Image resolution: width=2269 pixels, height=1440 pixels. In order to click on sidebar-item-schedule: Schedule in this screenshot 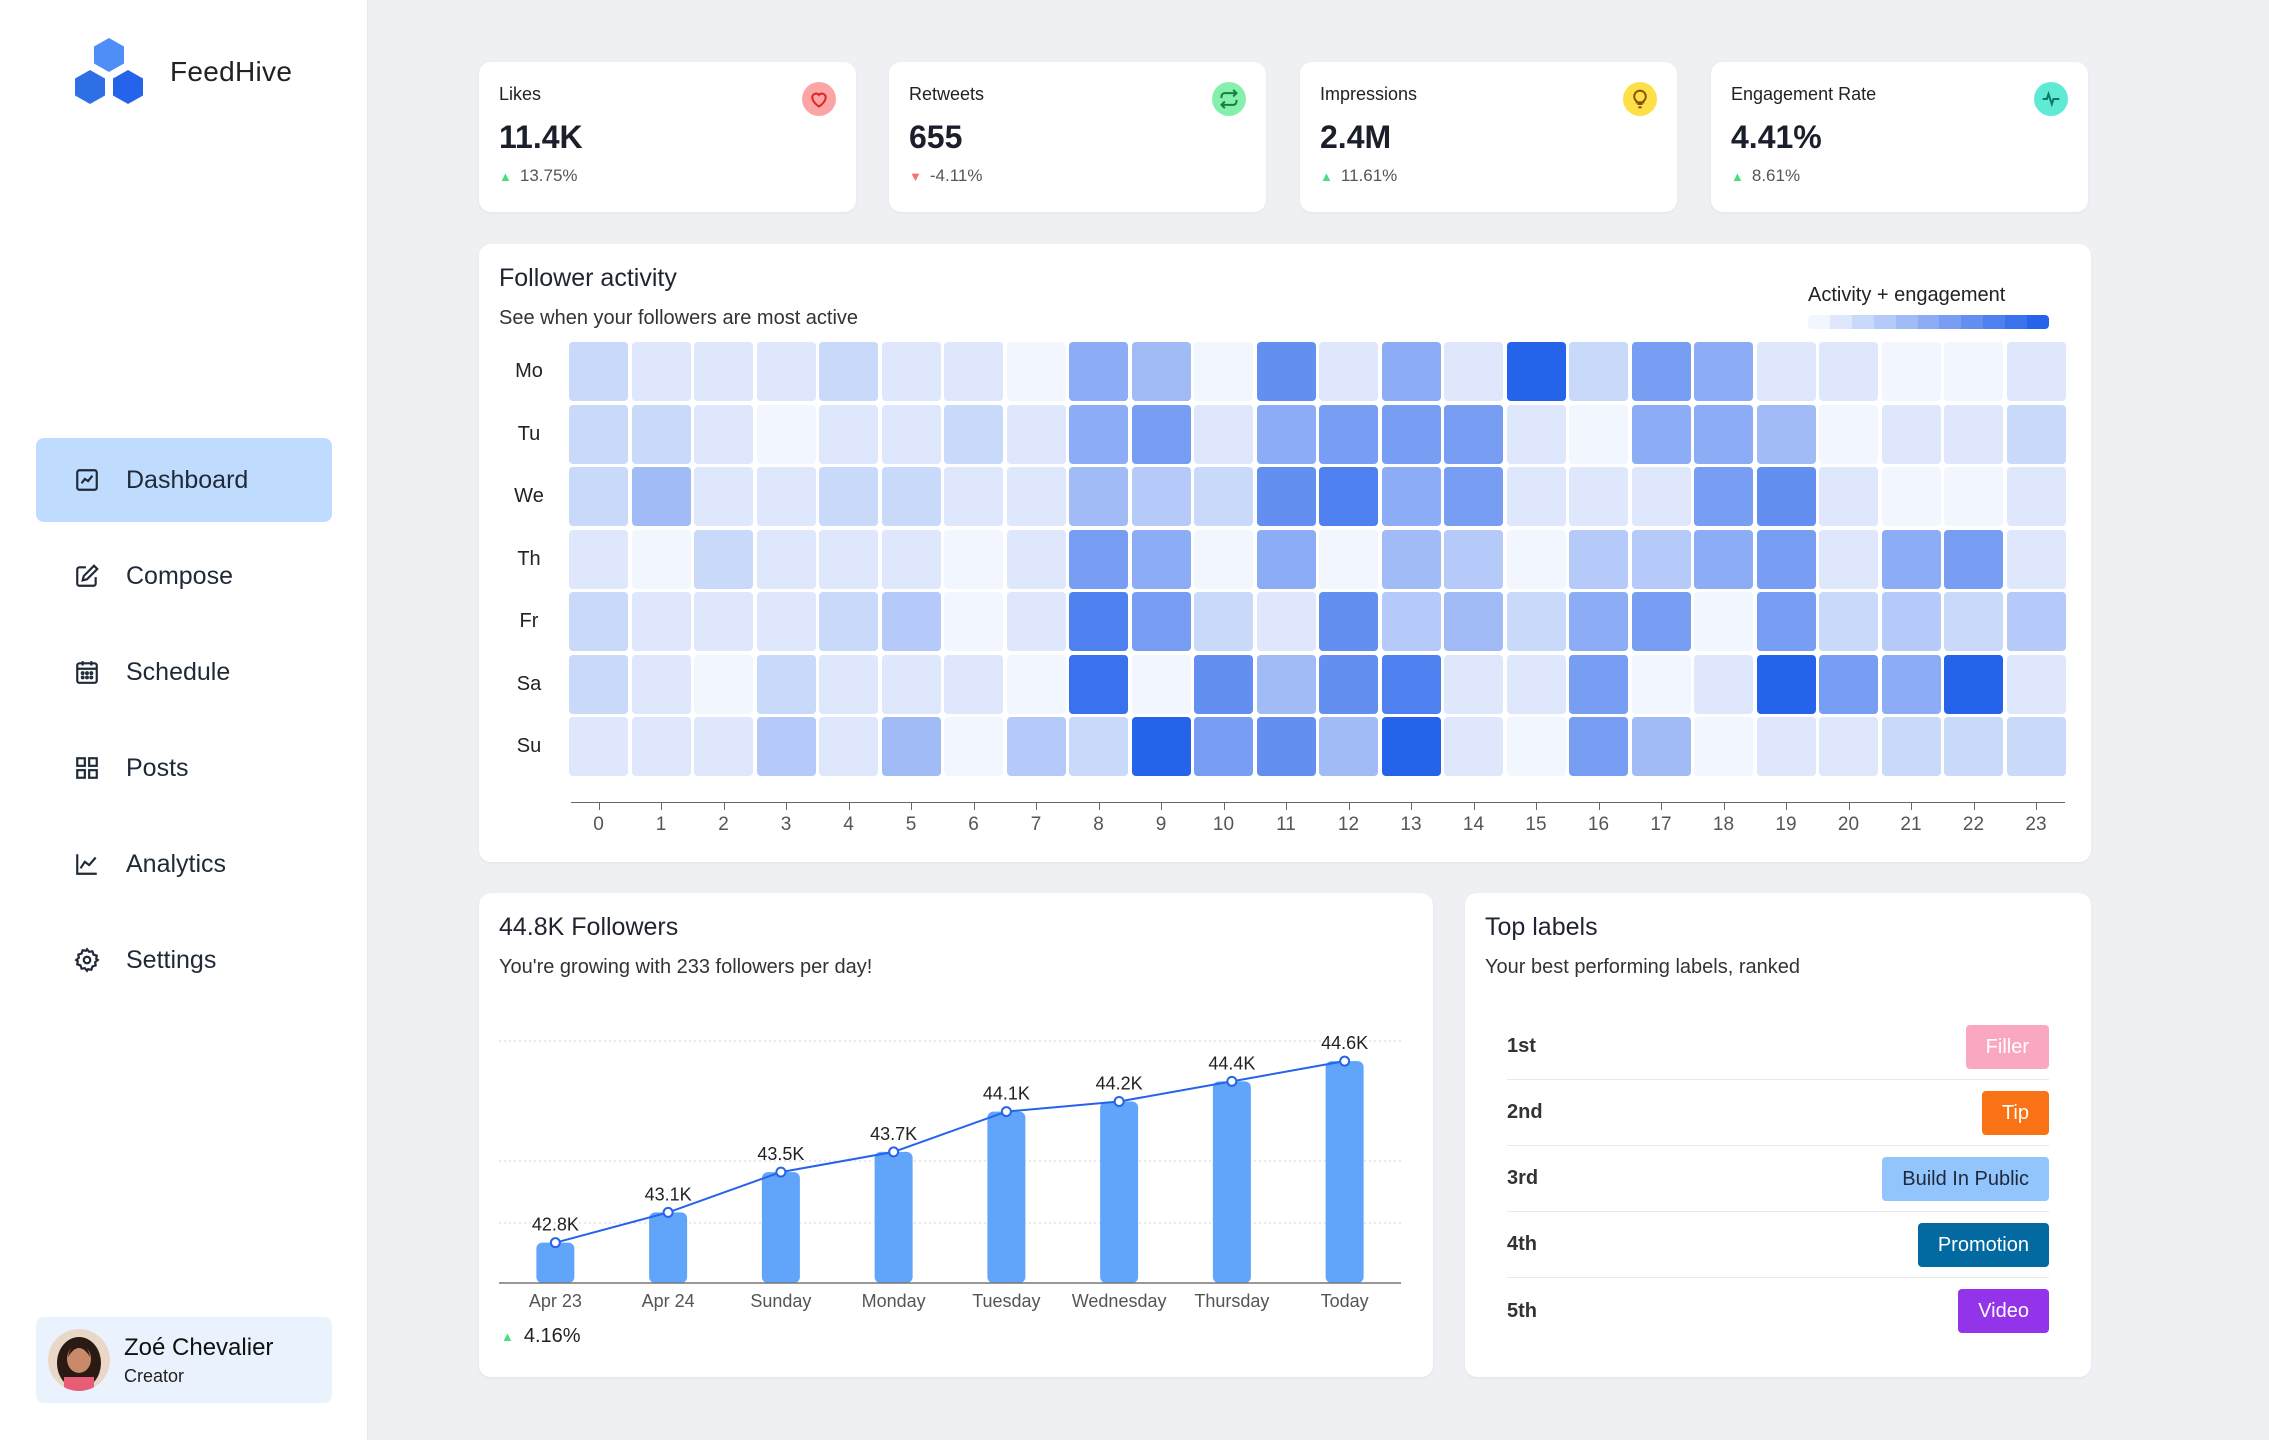, I will do `click(184, 672)`.